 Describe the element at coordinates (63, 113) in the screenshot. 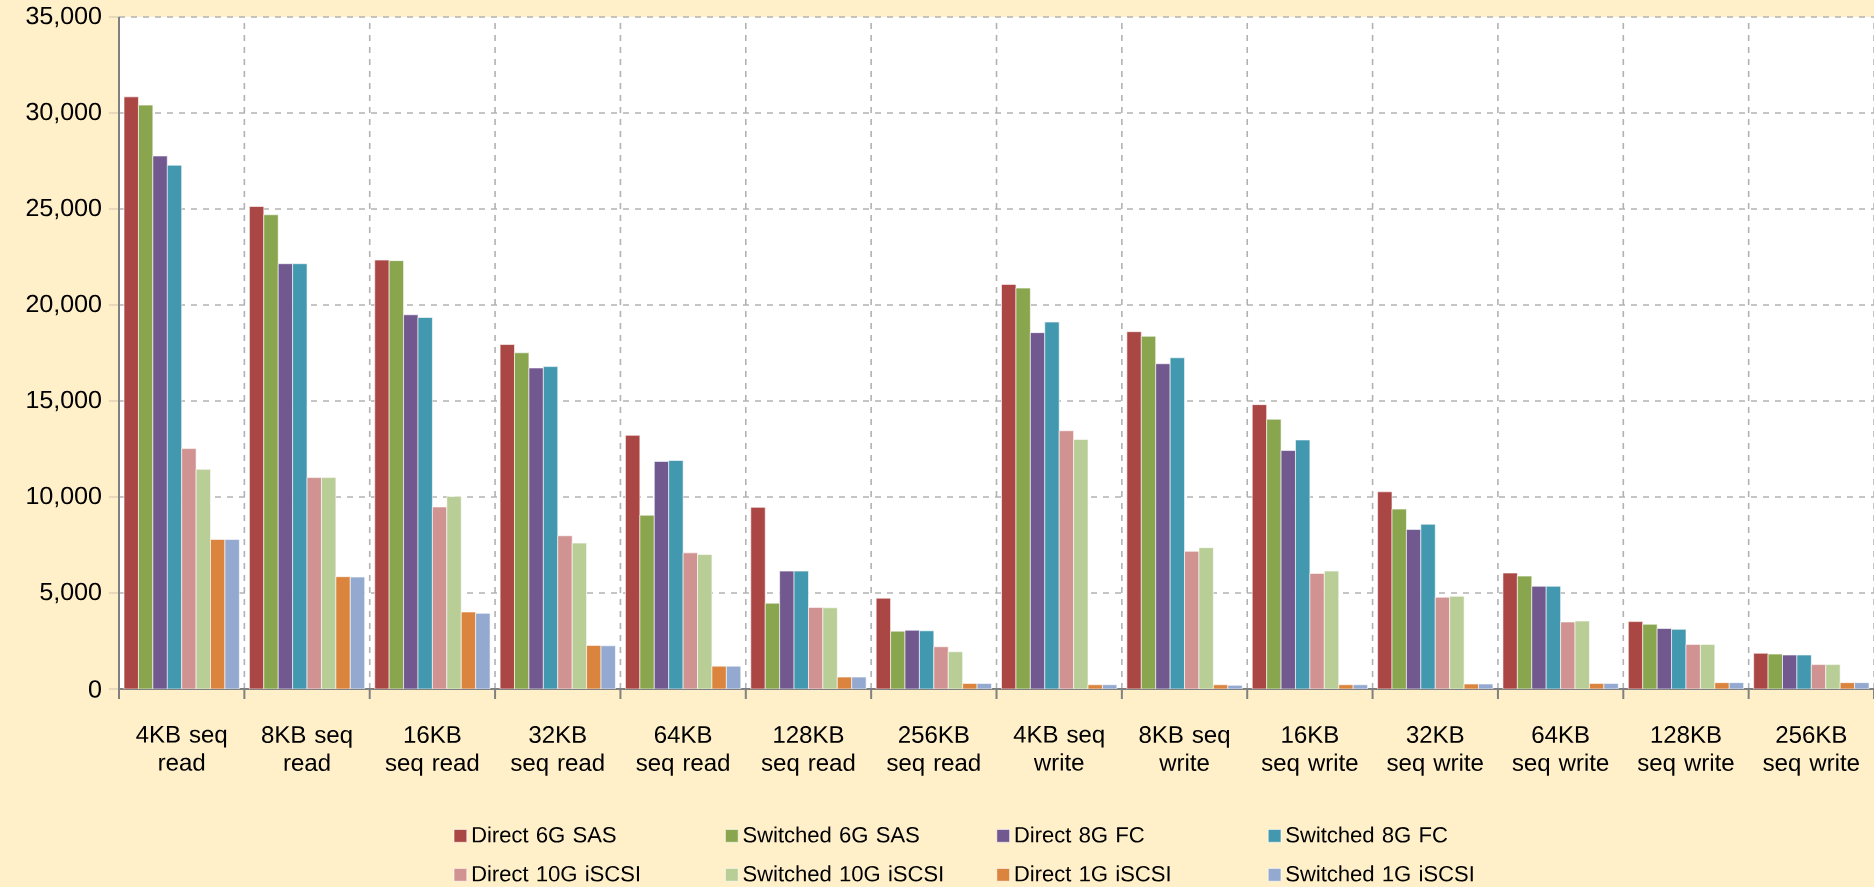

I see `y-tick-label: 30,000` at that location.